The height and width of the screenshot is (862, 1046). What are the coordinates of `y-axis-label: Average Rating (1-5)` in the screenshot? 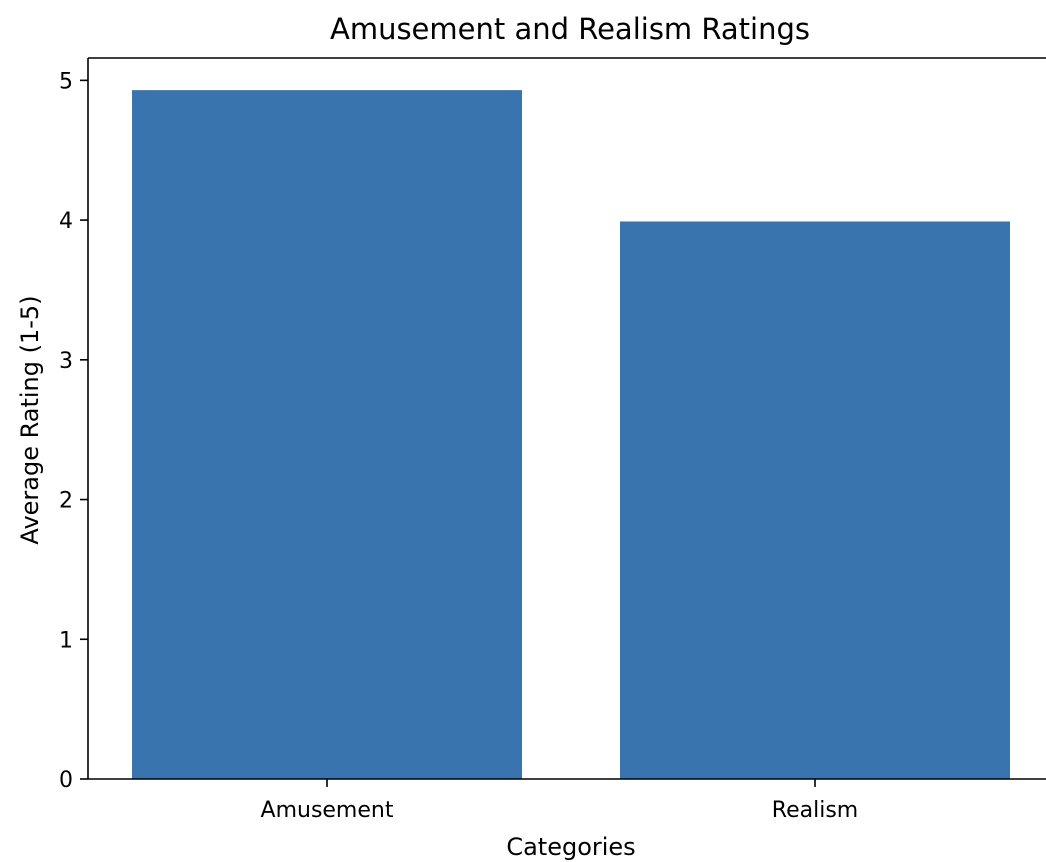 It's located at (30, 419).